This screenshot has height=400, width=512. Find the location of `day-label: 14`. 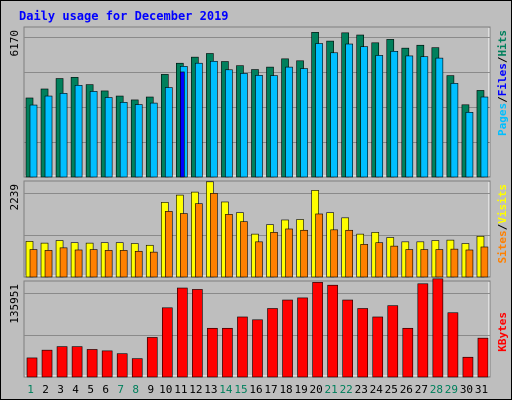

day-label: 14 is located at coordinates (226, 389).